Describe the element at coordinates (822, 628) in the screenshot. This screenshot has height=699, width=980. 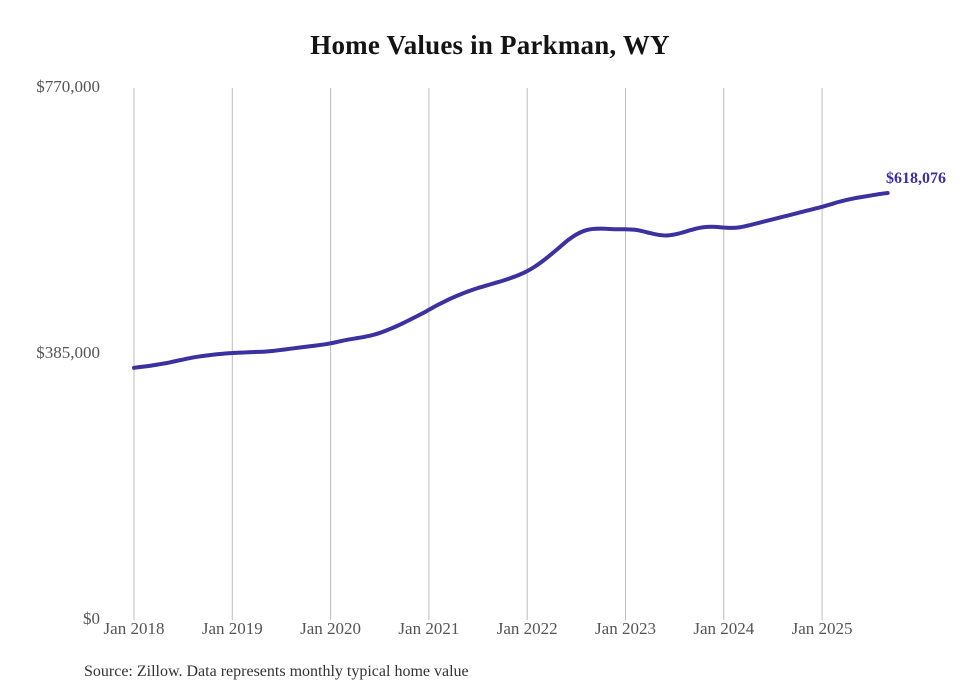
I see `x-axis-tick-label: Jan 2025` at that location.